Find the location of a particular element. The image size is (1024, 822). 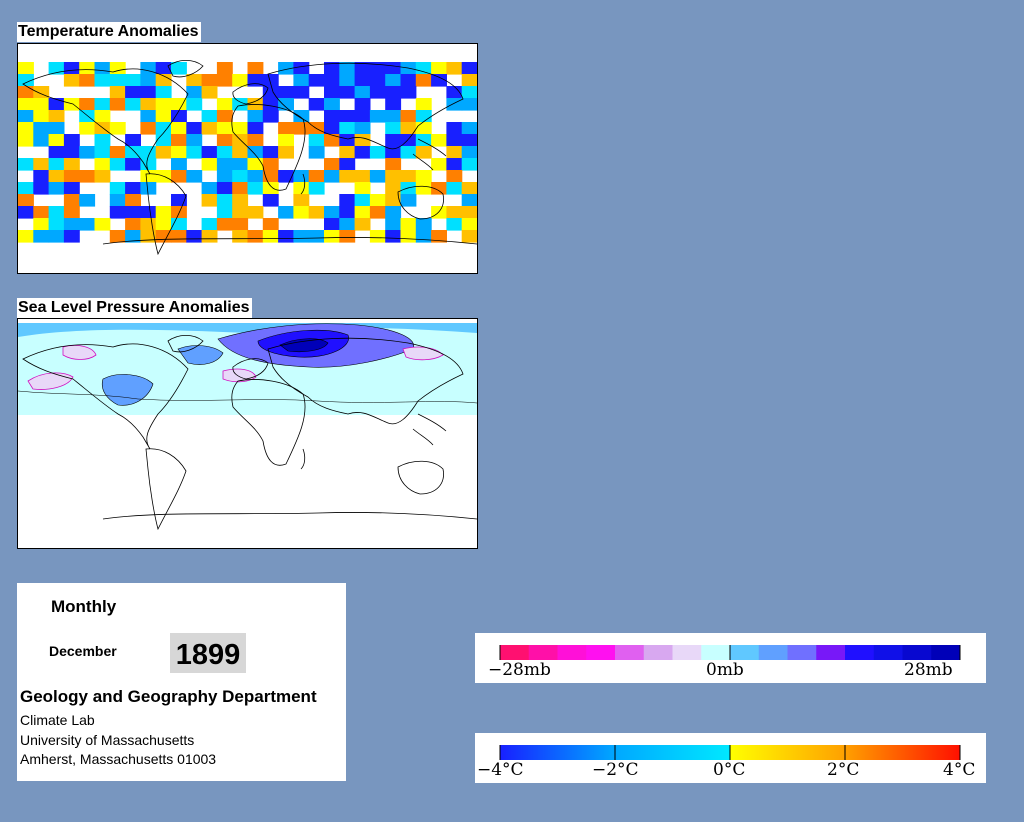

pressure-map-title: Sea Level Pressure Anomalies is located at coordinates (134, 308).